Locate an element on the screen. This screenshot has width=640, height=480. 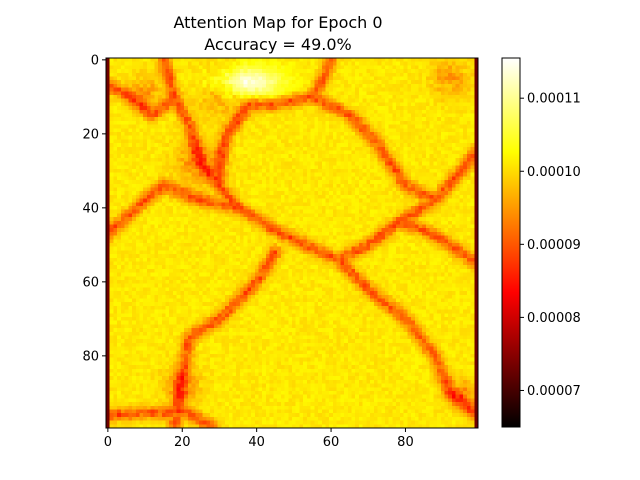
colorbar-gradient is located at coordinates (511, 242).